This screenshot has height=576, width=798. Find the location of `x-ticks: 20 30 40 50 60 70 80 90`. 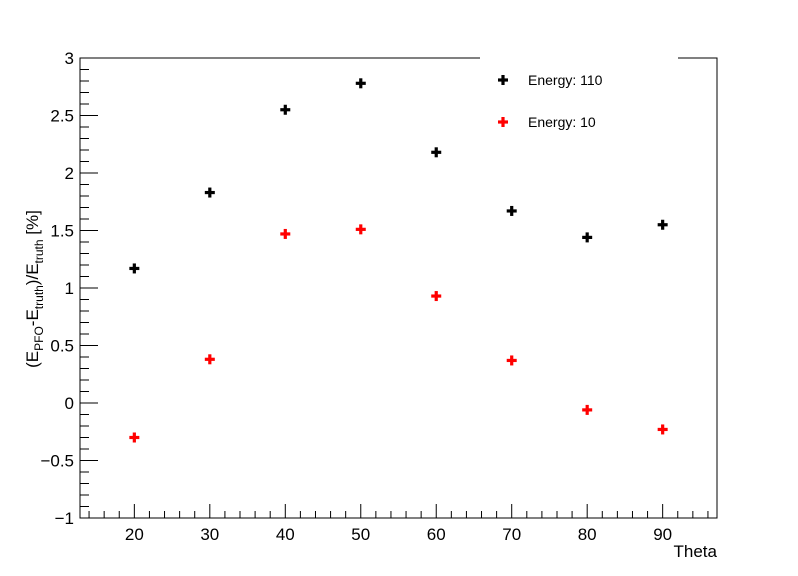

x-ticks: 20 30 40 50 60 70 80 90 is located at coordinates (398, 524).